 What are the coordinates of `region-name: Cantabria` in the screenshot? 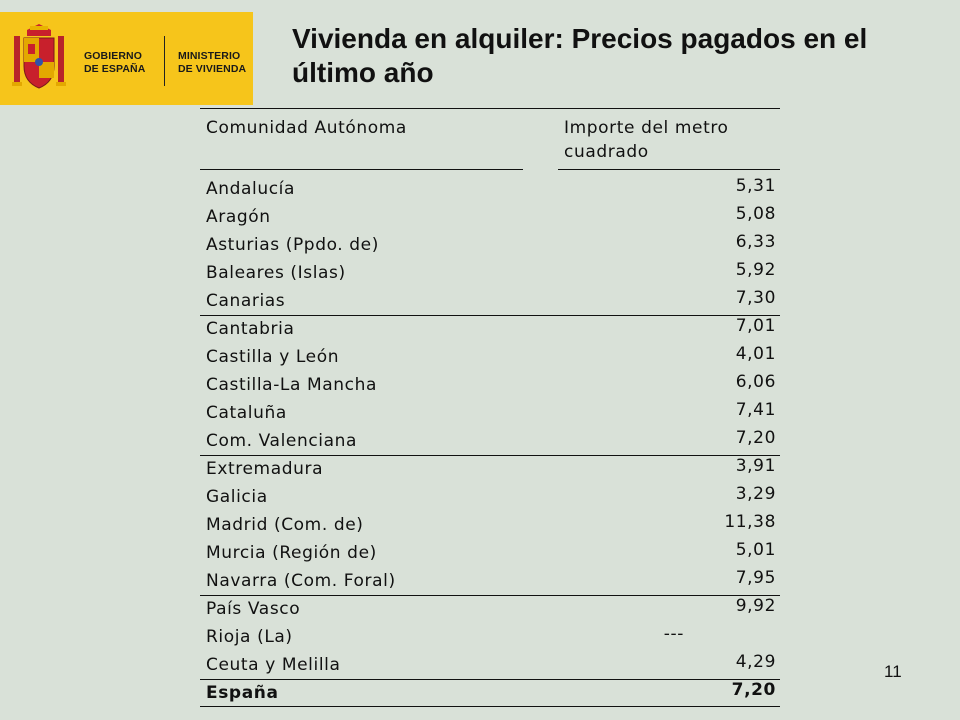 It's located at (250, 329).